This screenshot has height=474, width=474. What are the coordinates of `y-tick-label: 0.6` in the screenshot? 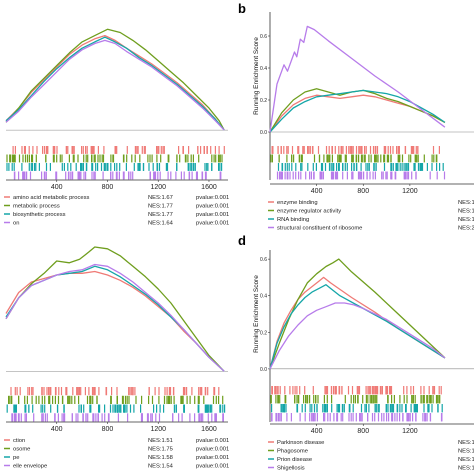 It's located at (263, 37).